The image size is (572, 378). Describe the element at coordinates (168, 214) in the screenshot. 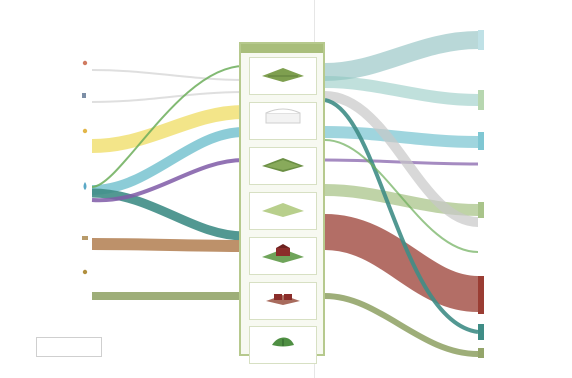

I see `flow-teal` at that location.